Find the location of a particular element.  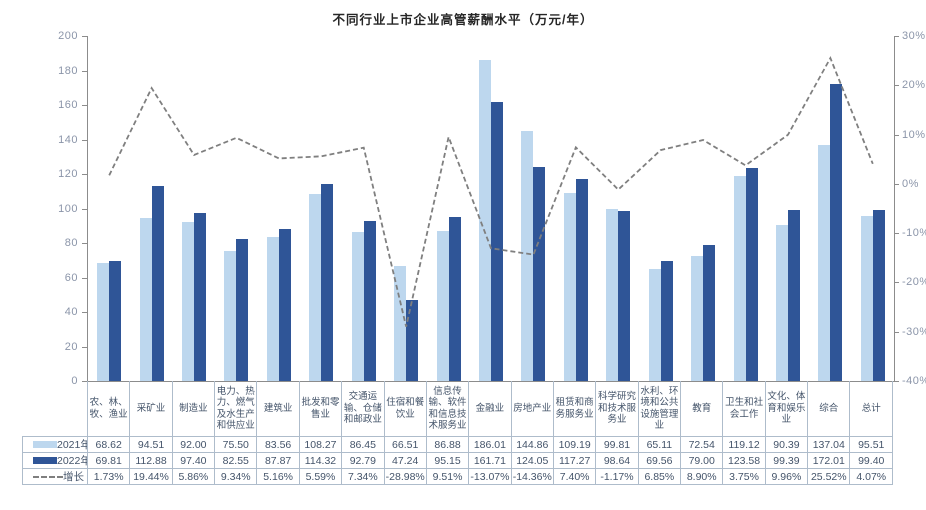

category-header-cell: 教育 is located at coordinates (702, 409).